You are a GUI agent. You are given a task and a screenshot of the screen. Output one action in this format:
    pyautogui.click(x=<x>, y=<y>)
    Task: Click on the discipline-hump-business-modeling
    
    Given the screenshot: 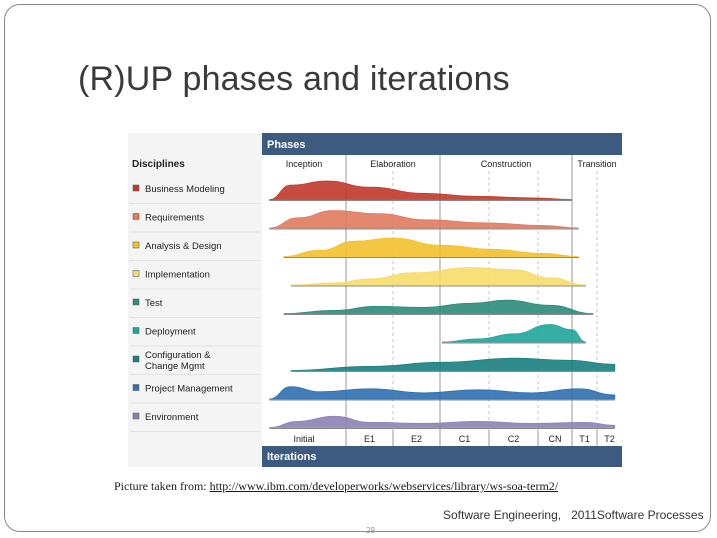 What is the action you would take?
    pyautogui.click(x=420, y=190)
    